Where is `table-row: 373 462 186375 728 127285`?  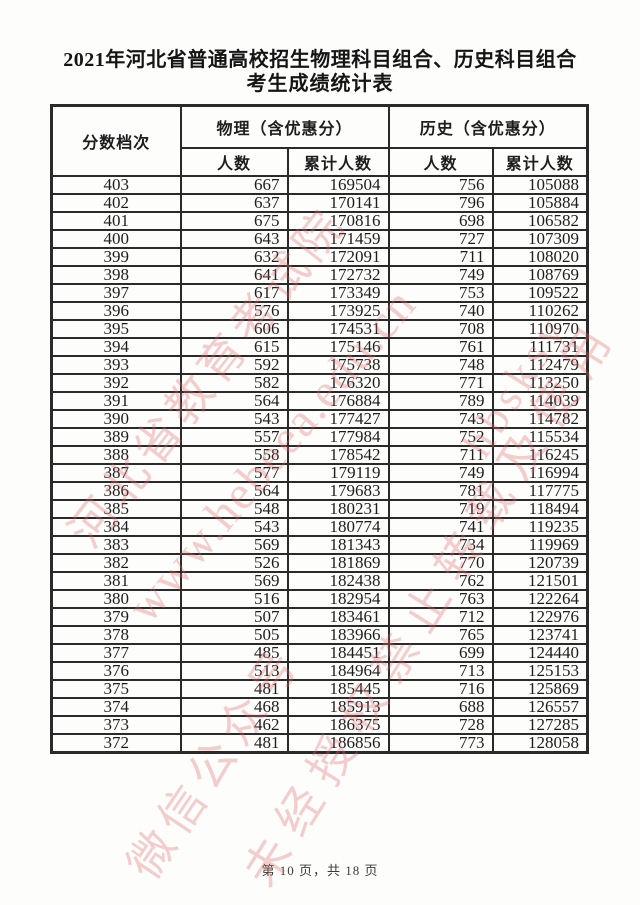 table-row: 373 462 186375 728 127285 is located at coordinates (319, 725).